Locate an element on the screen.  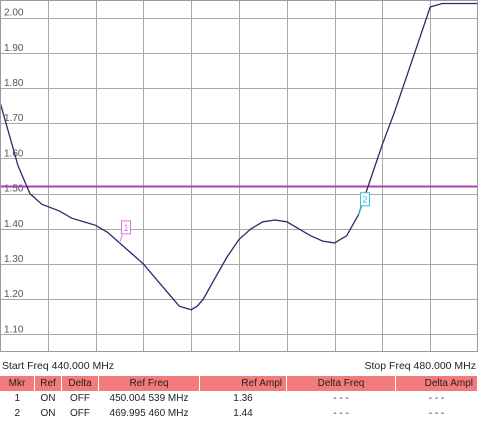
header-mkr: Mkr is located at coordinates (17, 383).